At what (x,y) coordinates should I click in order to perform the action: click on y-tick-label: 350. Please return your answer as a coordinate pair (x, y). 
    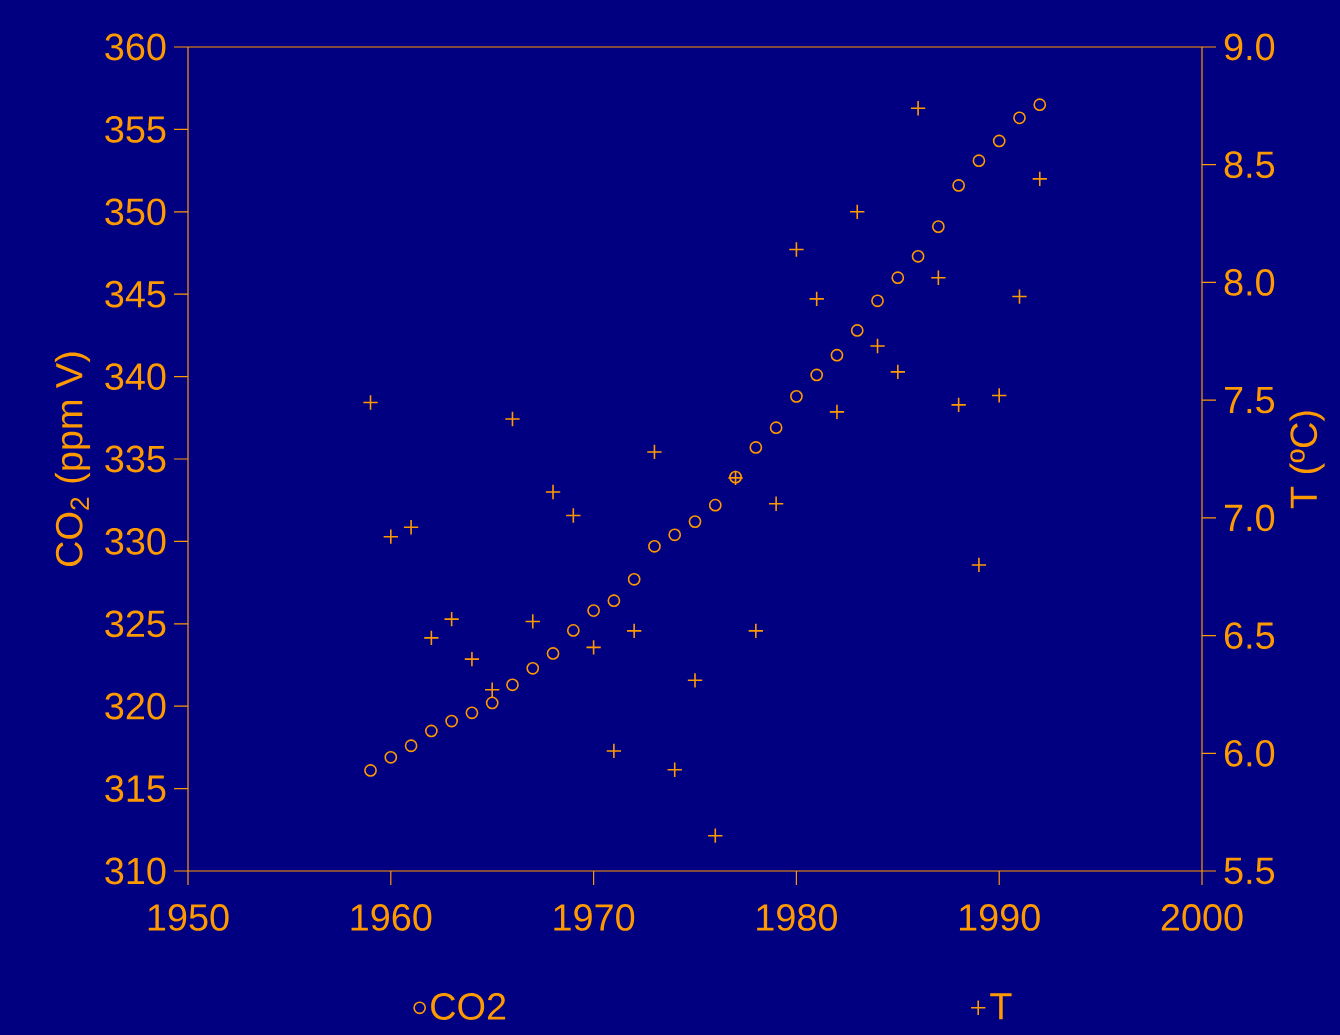
    Looking at the image, I should click on (135, 212).